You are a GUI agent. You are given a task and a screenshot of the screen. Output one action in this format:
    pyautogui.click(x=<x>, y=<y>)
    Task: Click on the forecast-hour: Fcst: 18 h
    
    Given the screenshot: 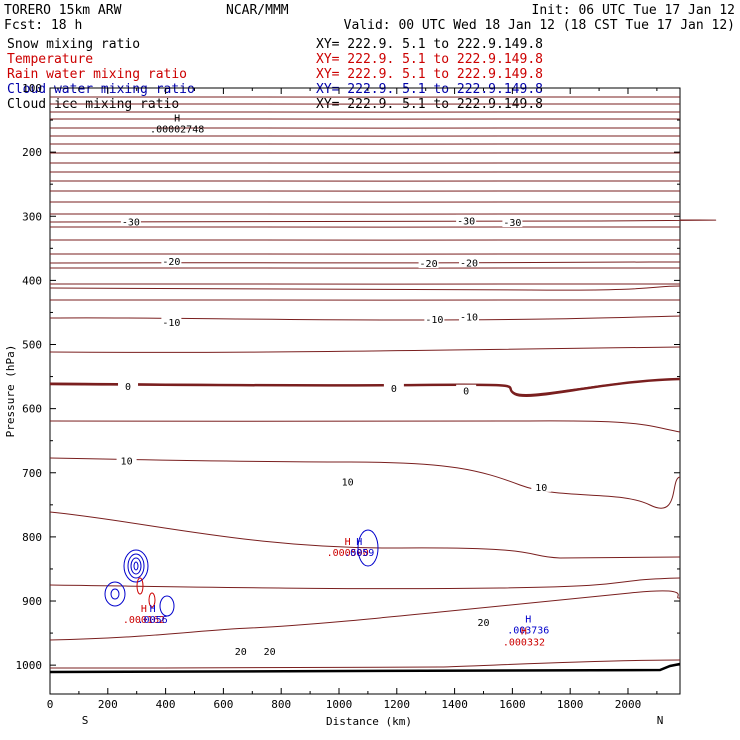 What is the action you would take?
    pyautogui.click(x=43, y=25)
    